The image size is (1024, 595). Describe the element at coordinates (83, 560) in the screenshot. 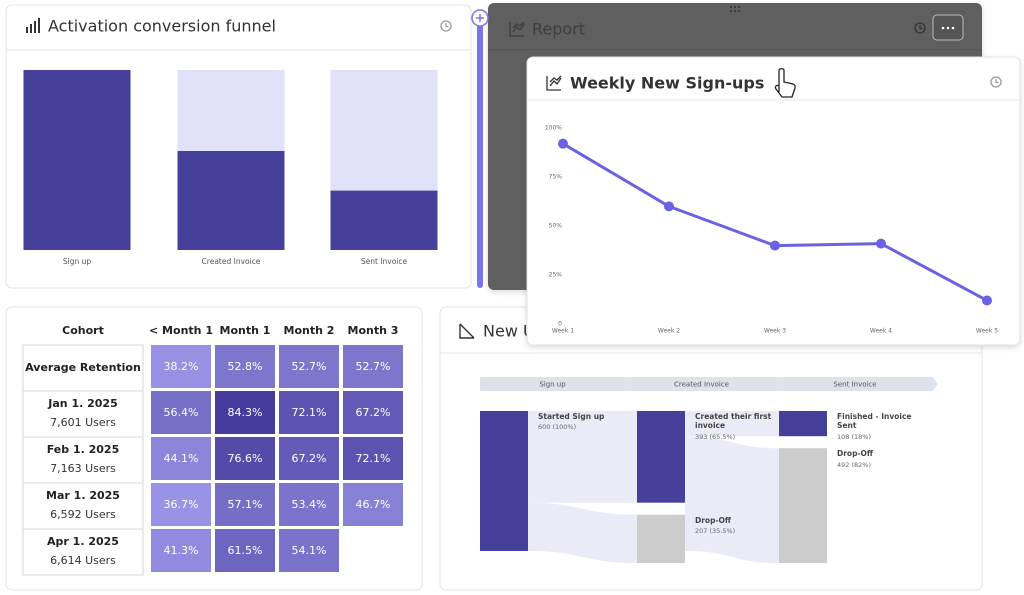

I see `row-users: 6,614 Users` at that location.